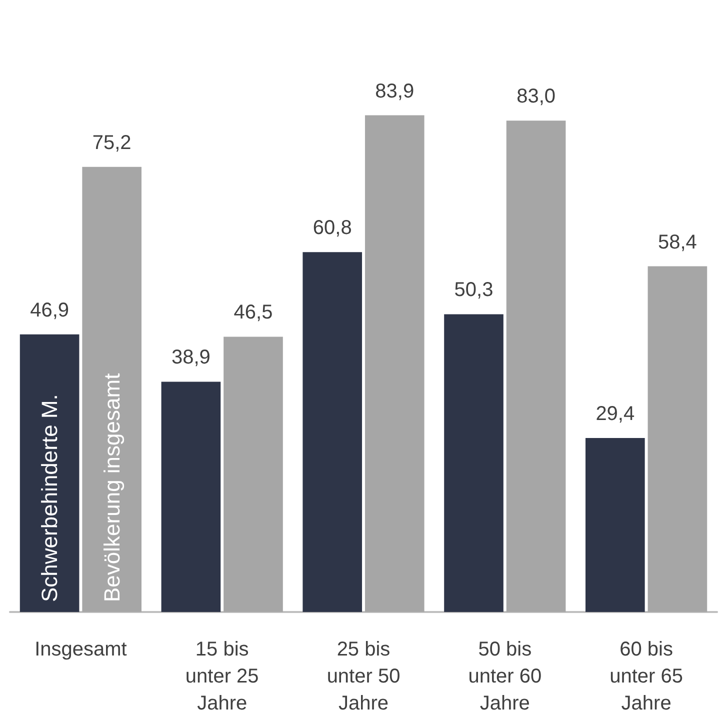  I want to click on data-label: 58,4, so click(677, 242).